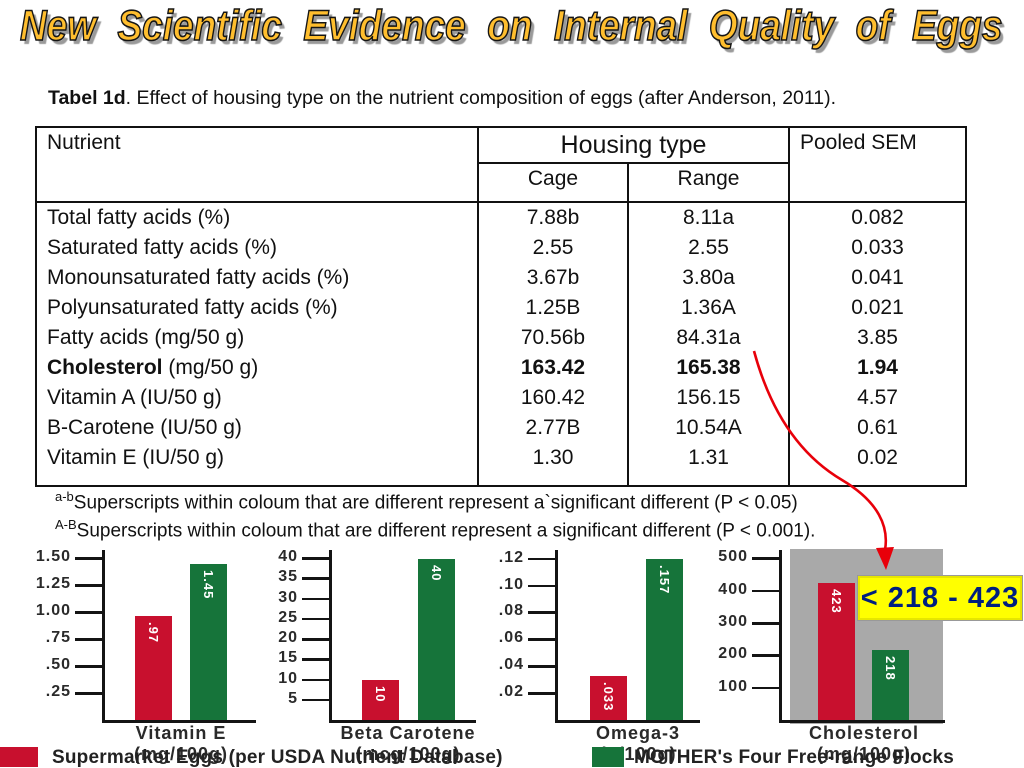 Image resolution: width=1024 pixels, height=768 pixels. I want to click on column-header-nutrient: Nutrient, so click(257, 165).